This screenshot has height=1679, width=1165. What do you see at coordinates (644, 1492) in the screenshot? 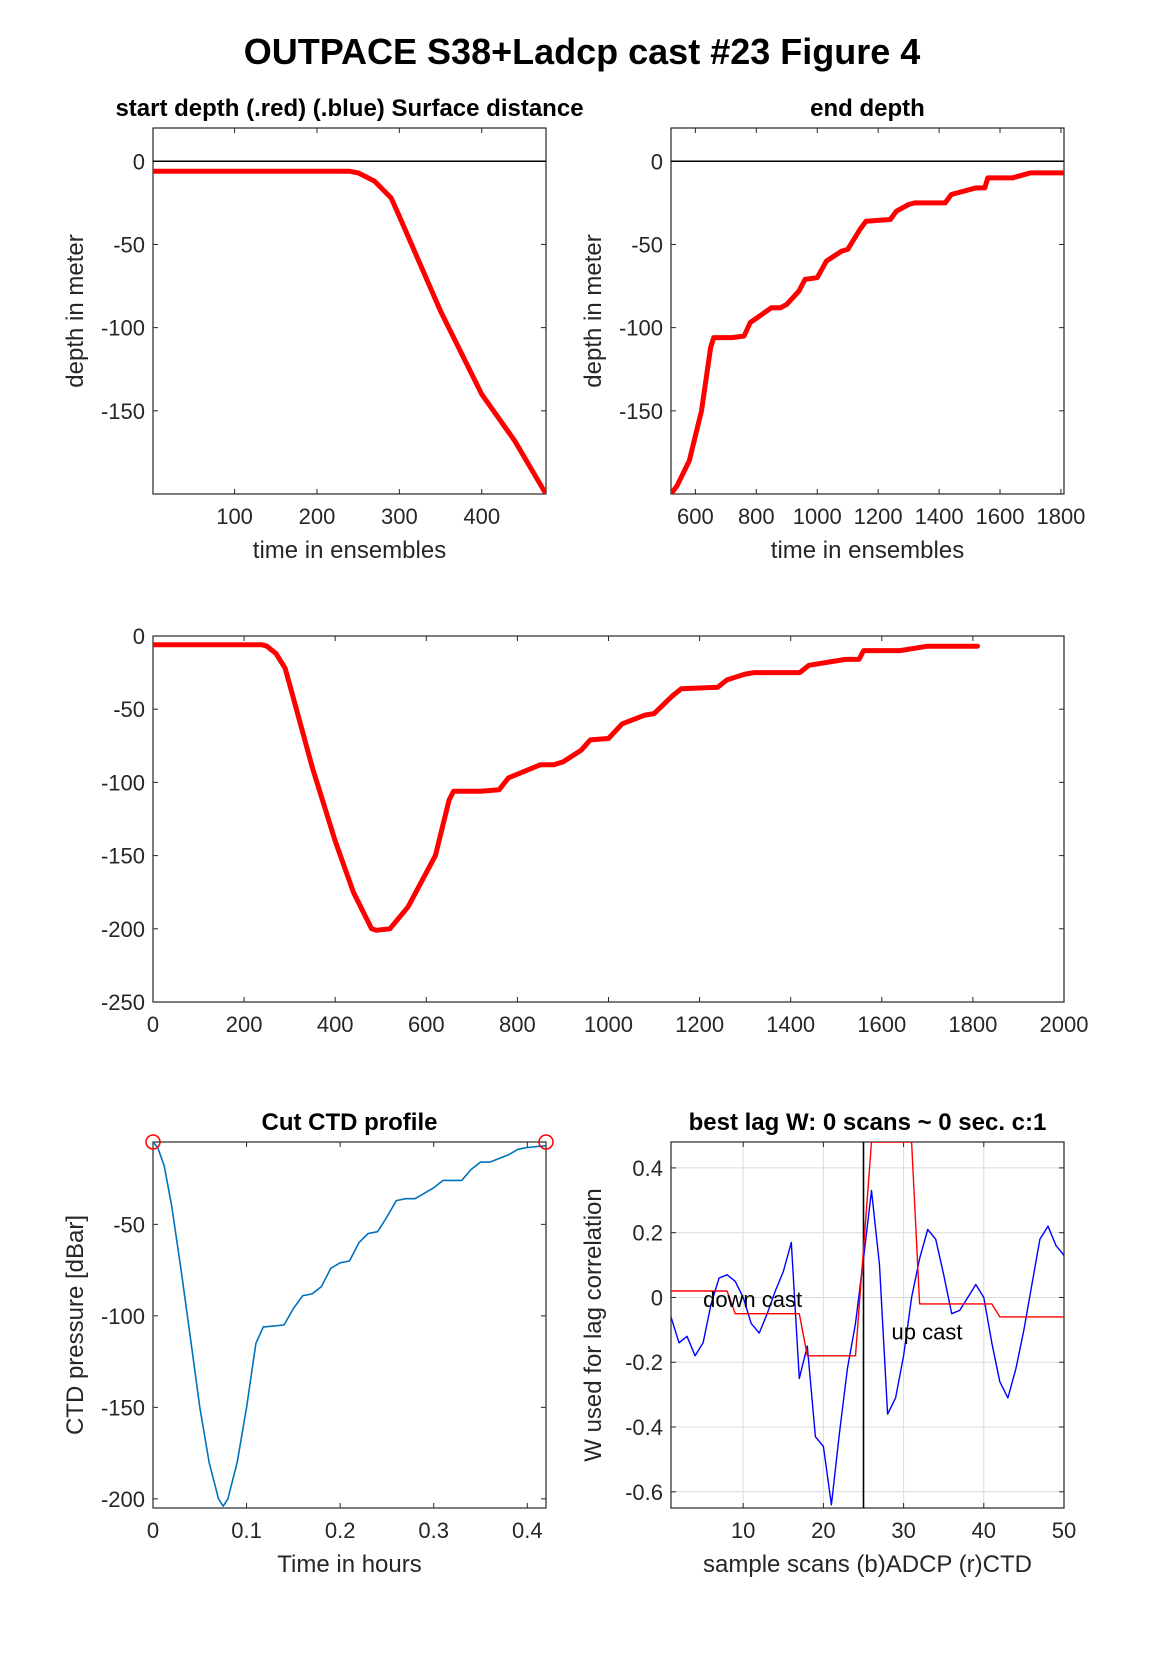
I see `y-tick-label: -0.6` at bounding box center [644, 1492].